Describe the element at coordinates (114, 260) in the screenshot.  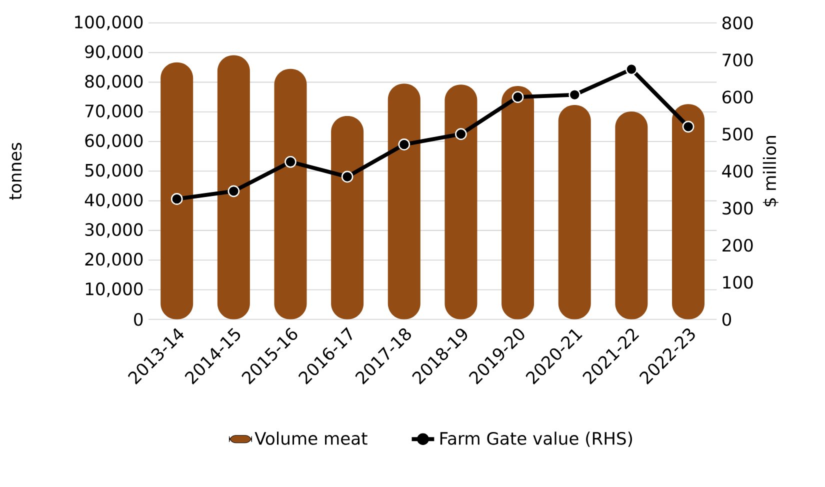
I see `y-tick-label: 20,000` at that location.